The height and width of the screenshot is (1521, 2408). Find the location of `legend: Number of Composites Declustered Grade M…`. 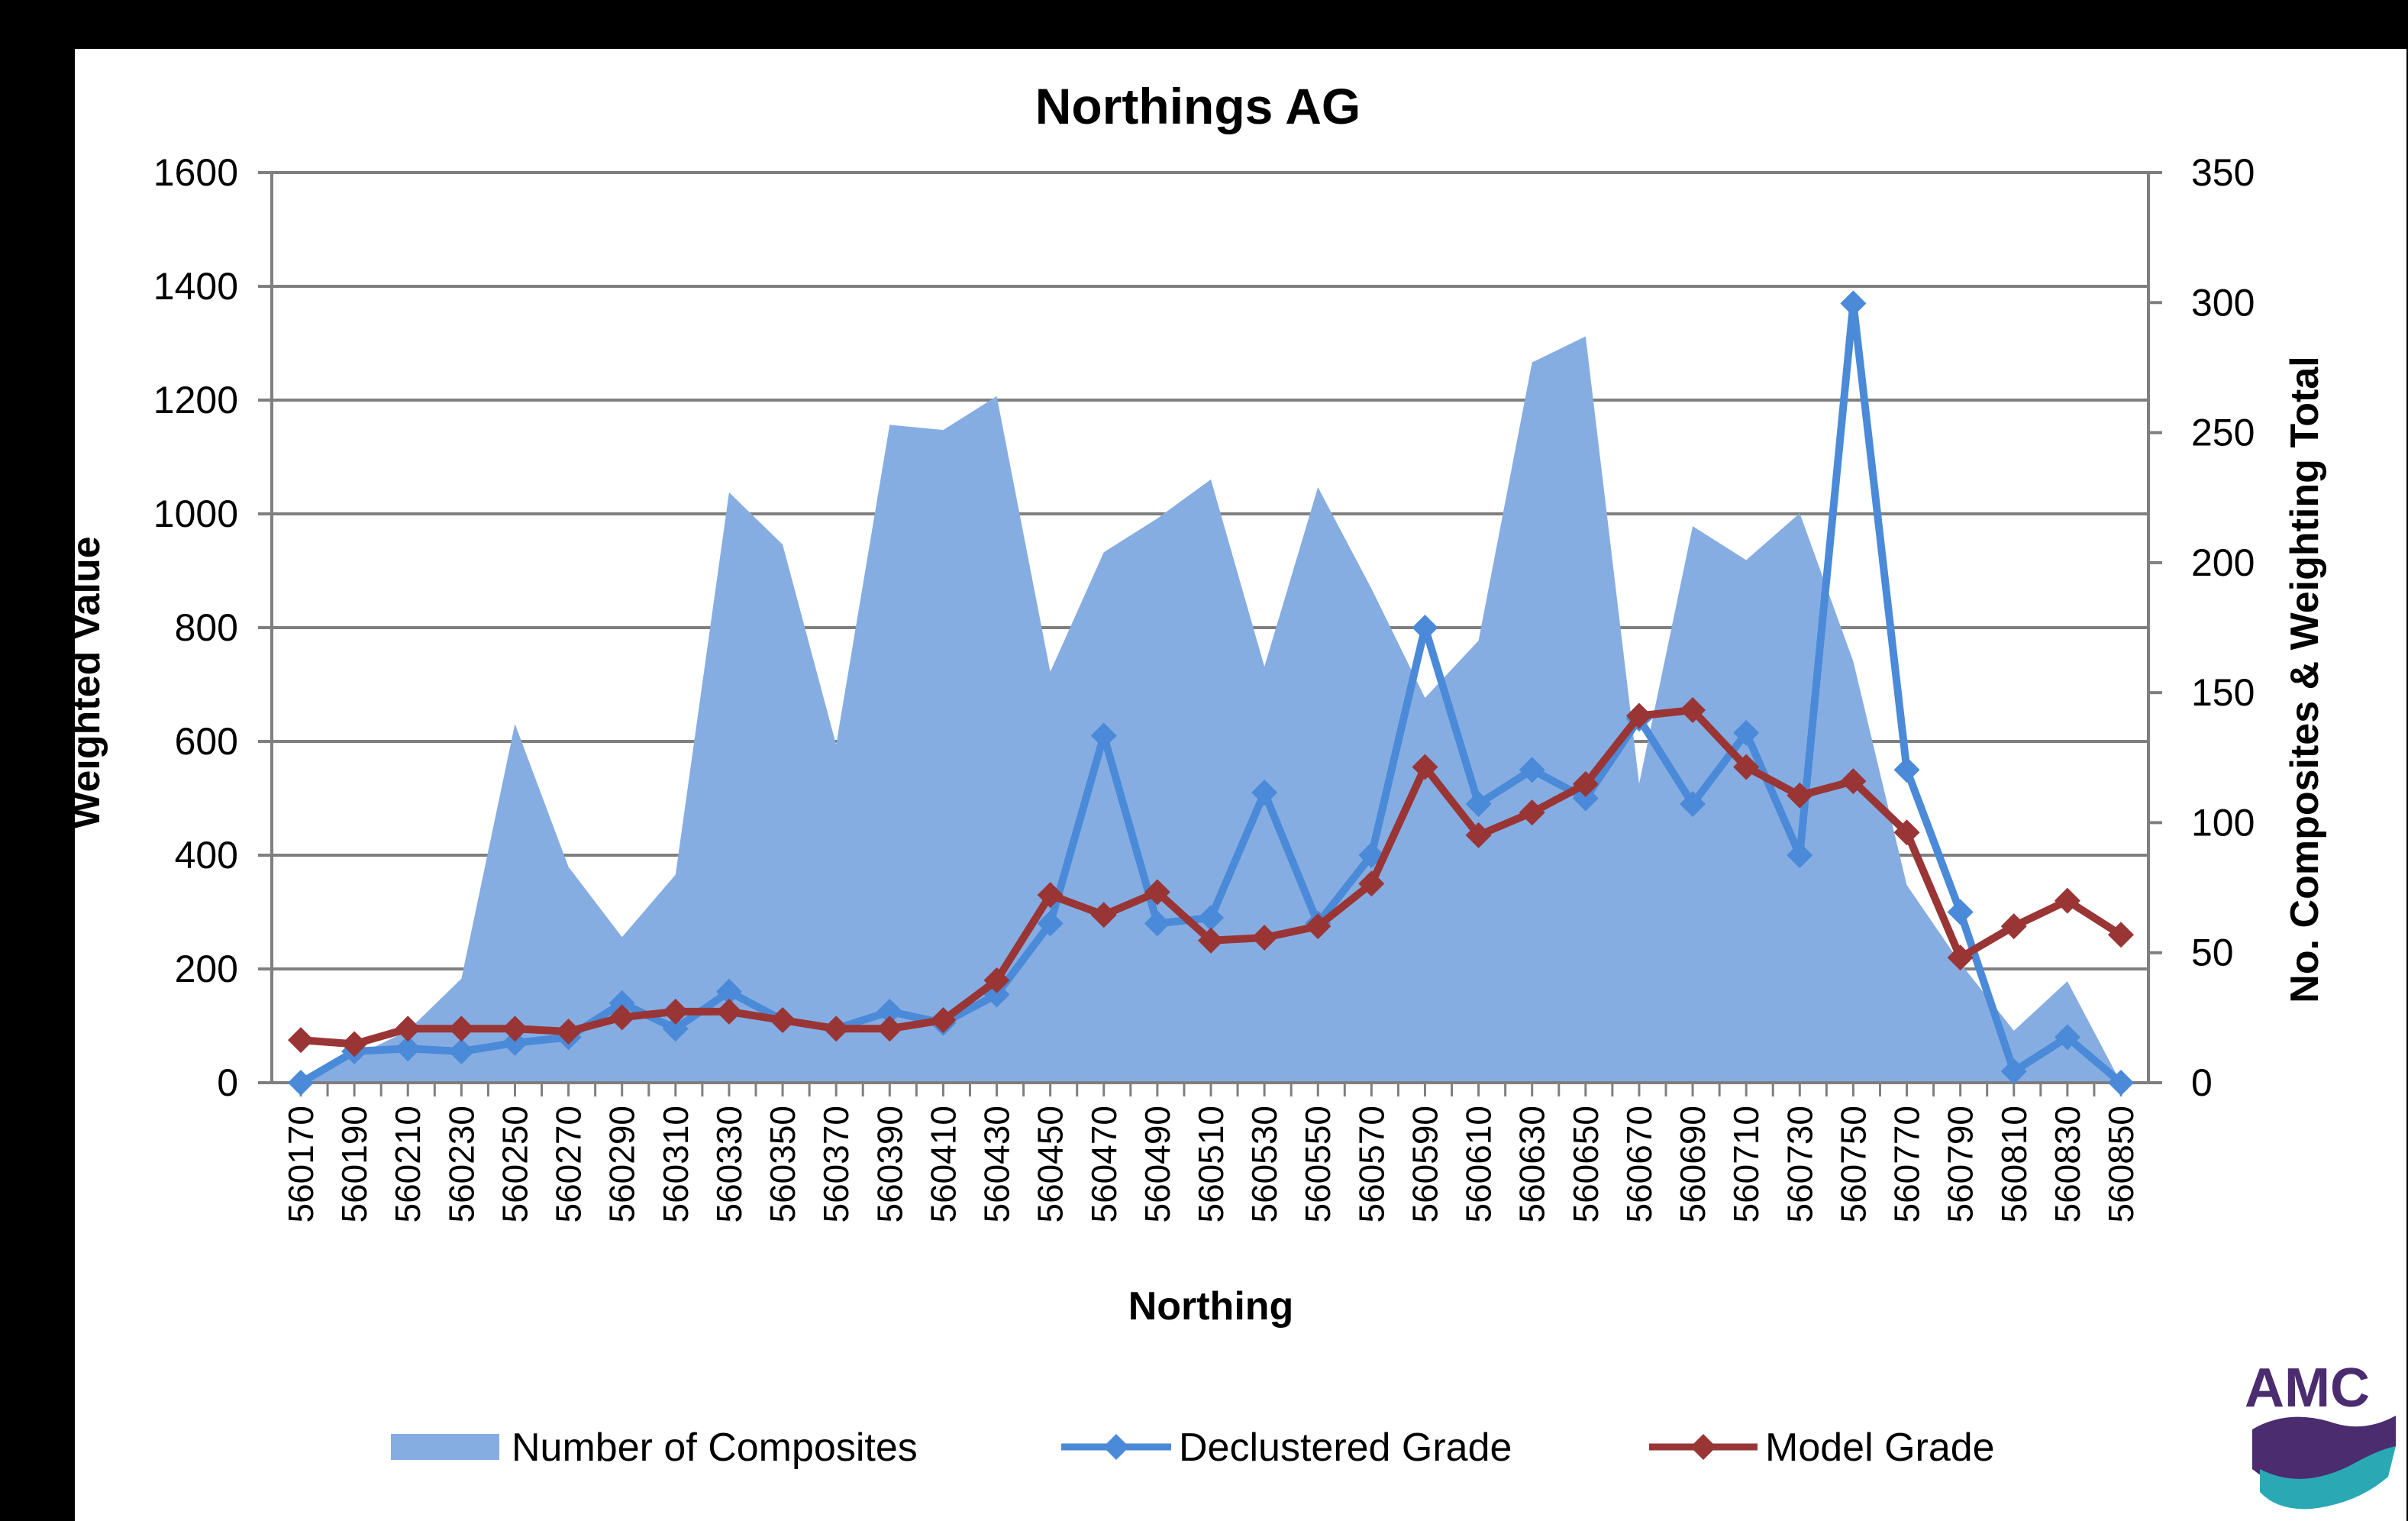

legend: Number of Composites Declustered Grade M… is located at coordinates (1193, 1448).